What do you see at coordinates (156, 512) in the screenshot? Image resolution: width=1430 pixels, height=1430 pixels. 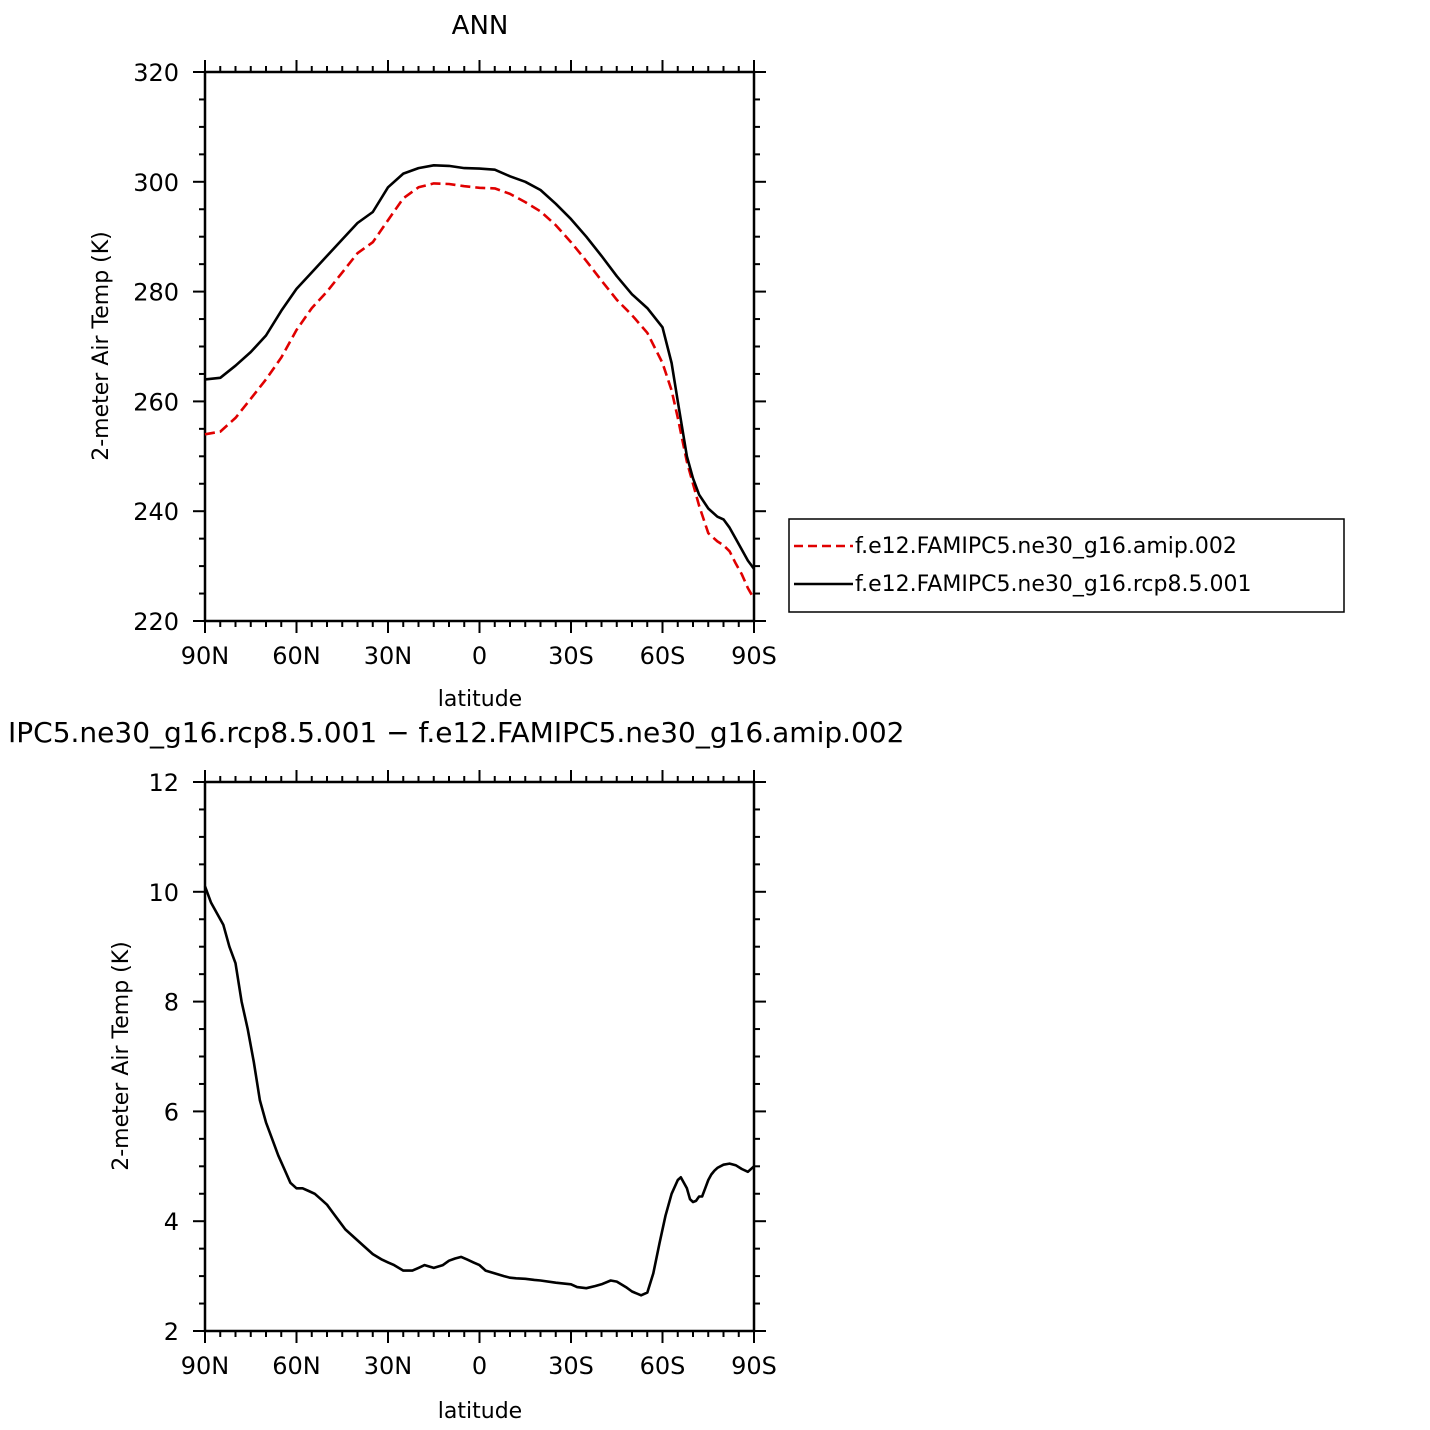 I see `top-y-tick-label: 240` at bounding box center [156, 512].